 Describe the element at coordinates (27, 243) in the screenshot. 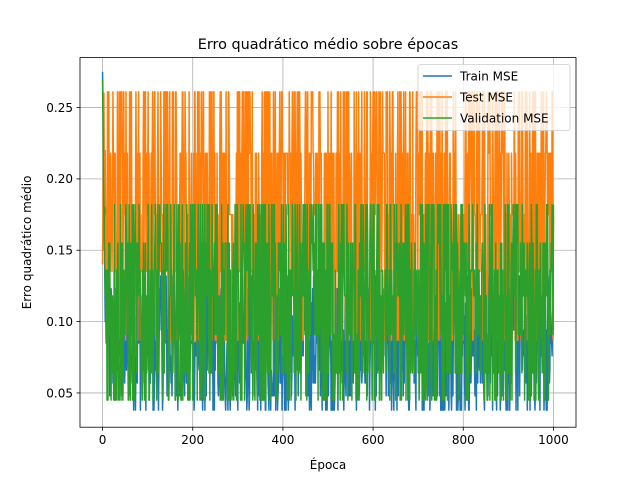

I see `y-axis-label: Erro quadrático médio` at that location.